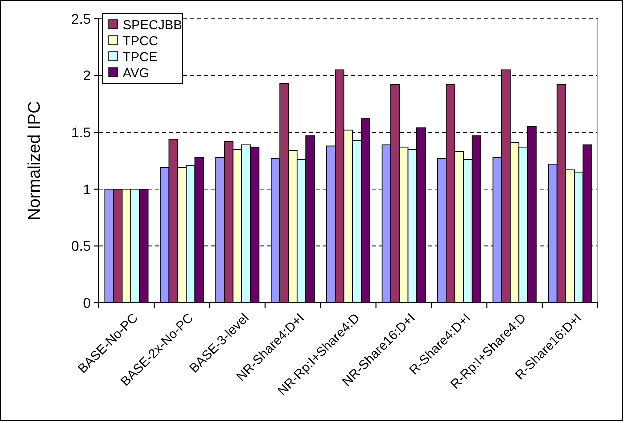 This screenshot has height=423, width=626. Describe the element at coordinates (87, 189) in the screenshot. I see `y-tick-label: 1` at that location.